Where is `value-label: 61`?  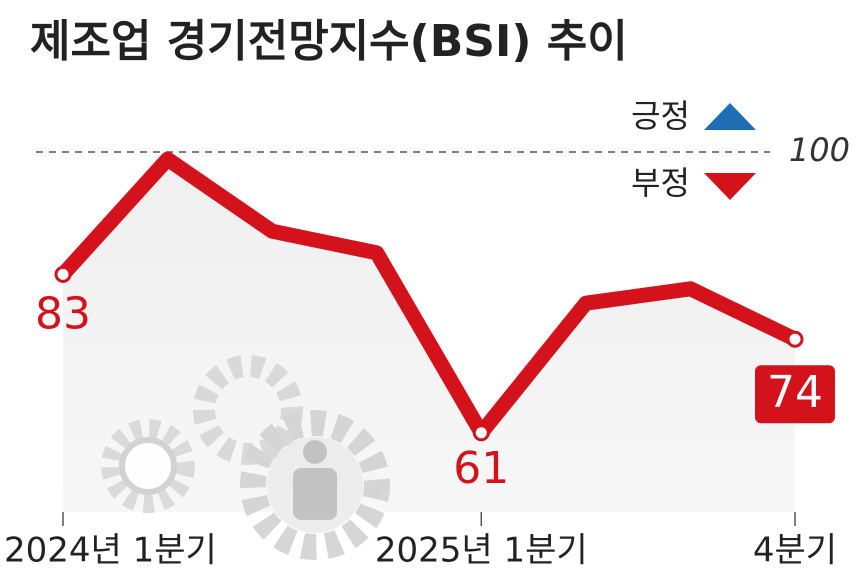 value-label: 61 is located at coordinates (481, 468).